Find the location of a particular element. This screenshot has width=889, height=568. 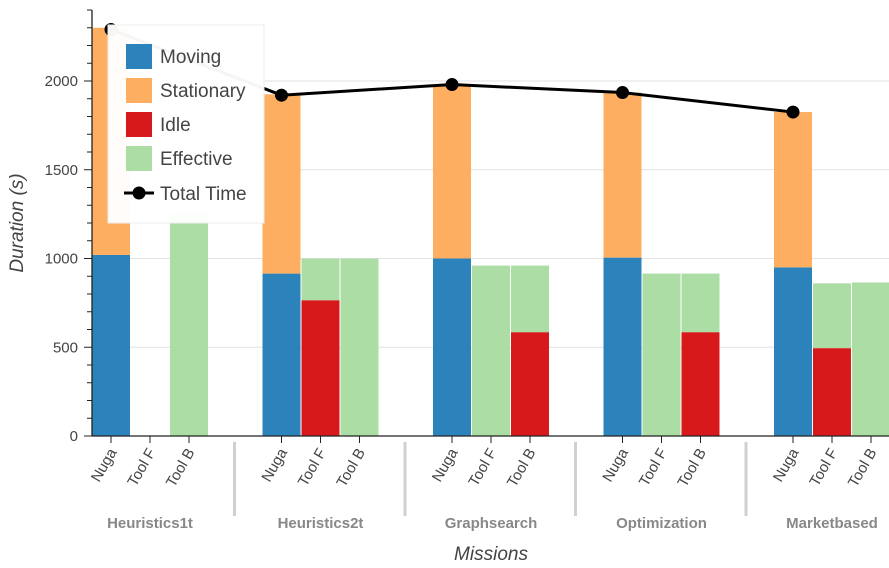

bar-stationary-optimization-nuga is located at coordinates (622, 175).